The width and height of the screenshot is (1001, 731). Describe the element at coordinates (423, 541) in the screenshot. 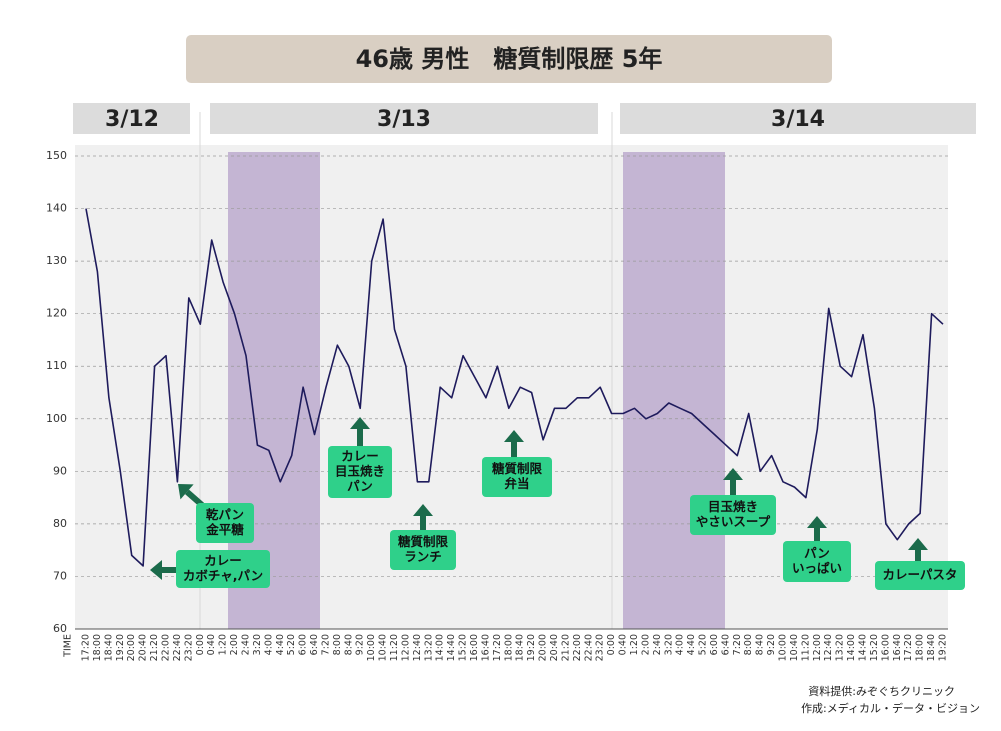

I see `annotation-text: 糖質制限` at that location.